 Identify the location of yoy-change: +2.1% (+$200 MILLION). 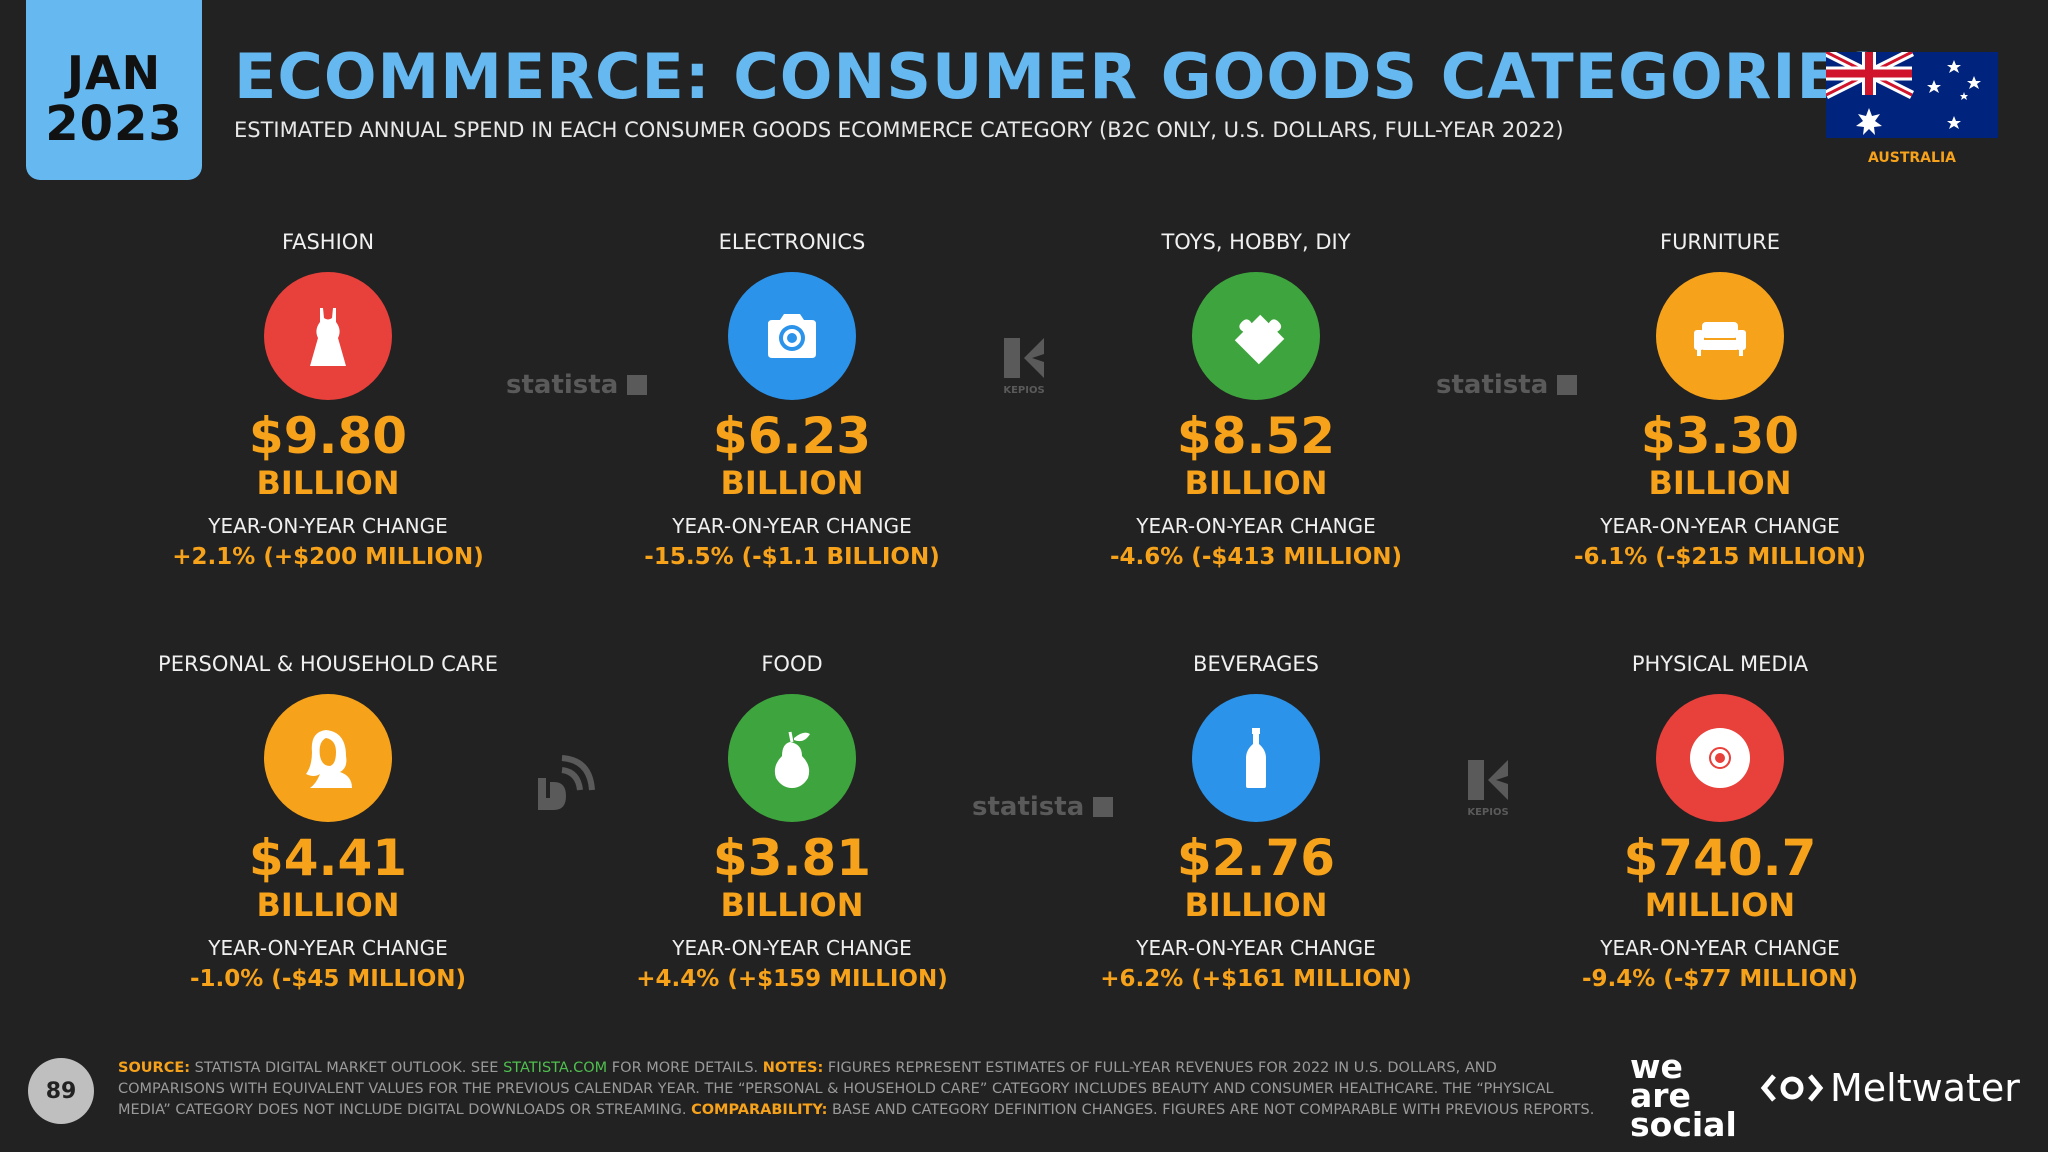
(328, 557).